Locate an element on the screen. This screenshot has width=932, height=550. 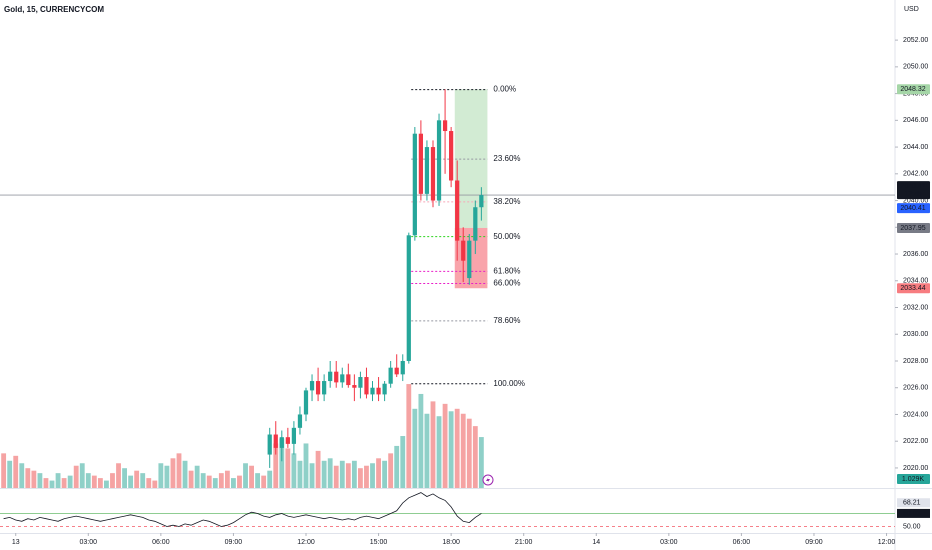
x-tick-label: 14 is located at coordinates (596, 542).